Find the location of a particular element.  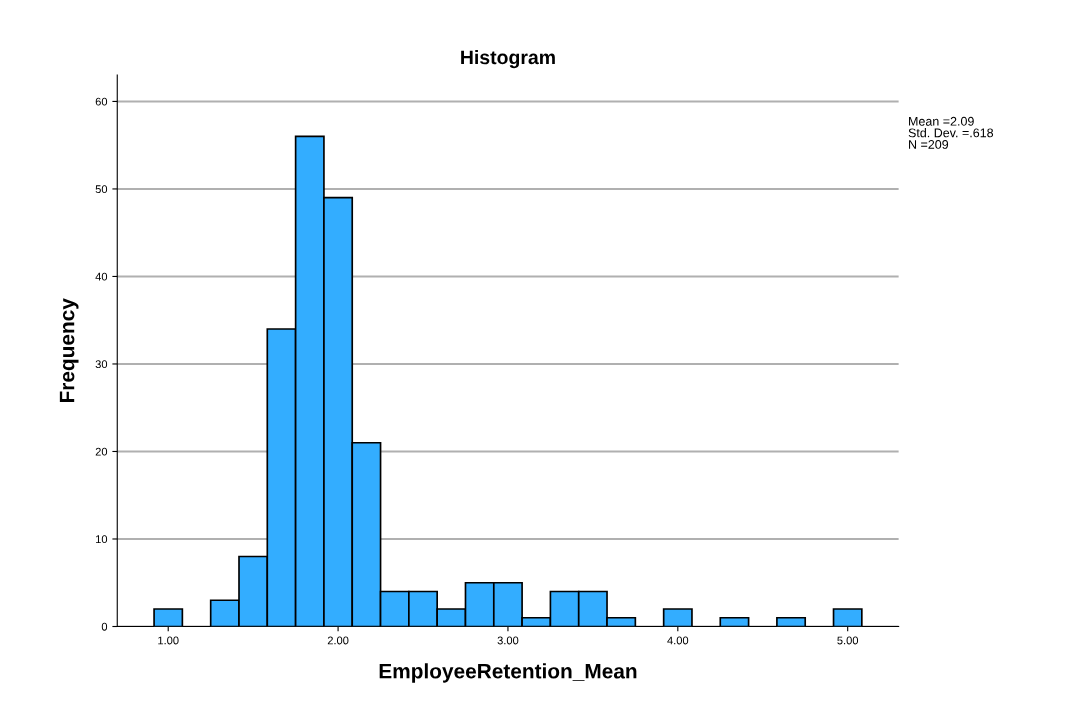

y-tick-label: 40 is located at coordinates (101, 276).